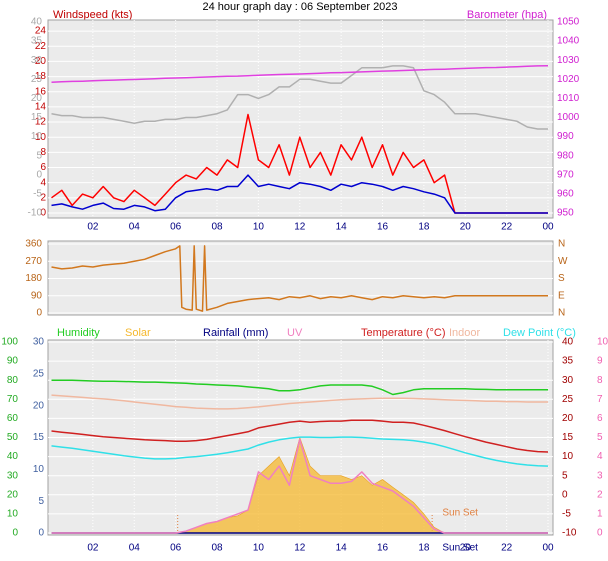  I want to click on y2-tick-label: 80, so click(13, 380).